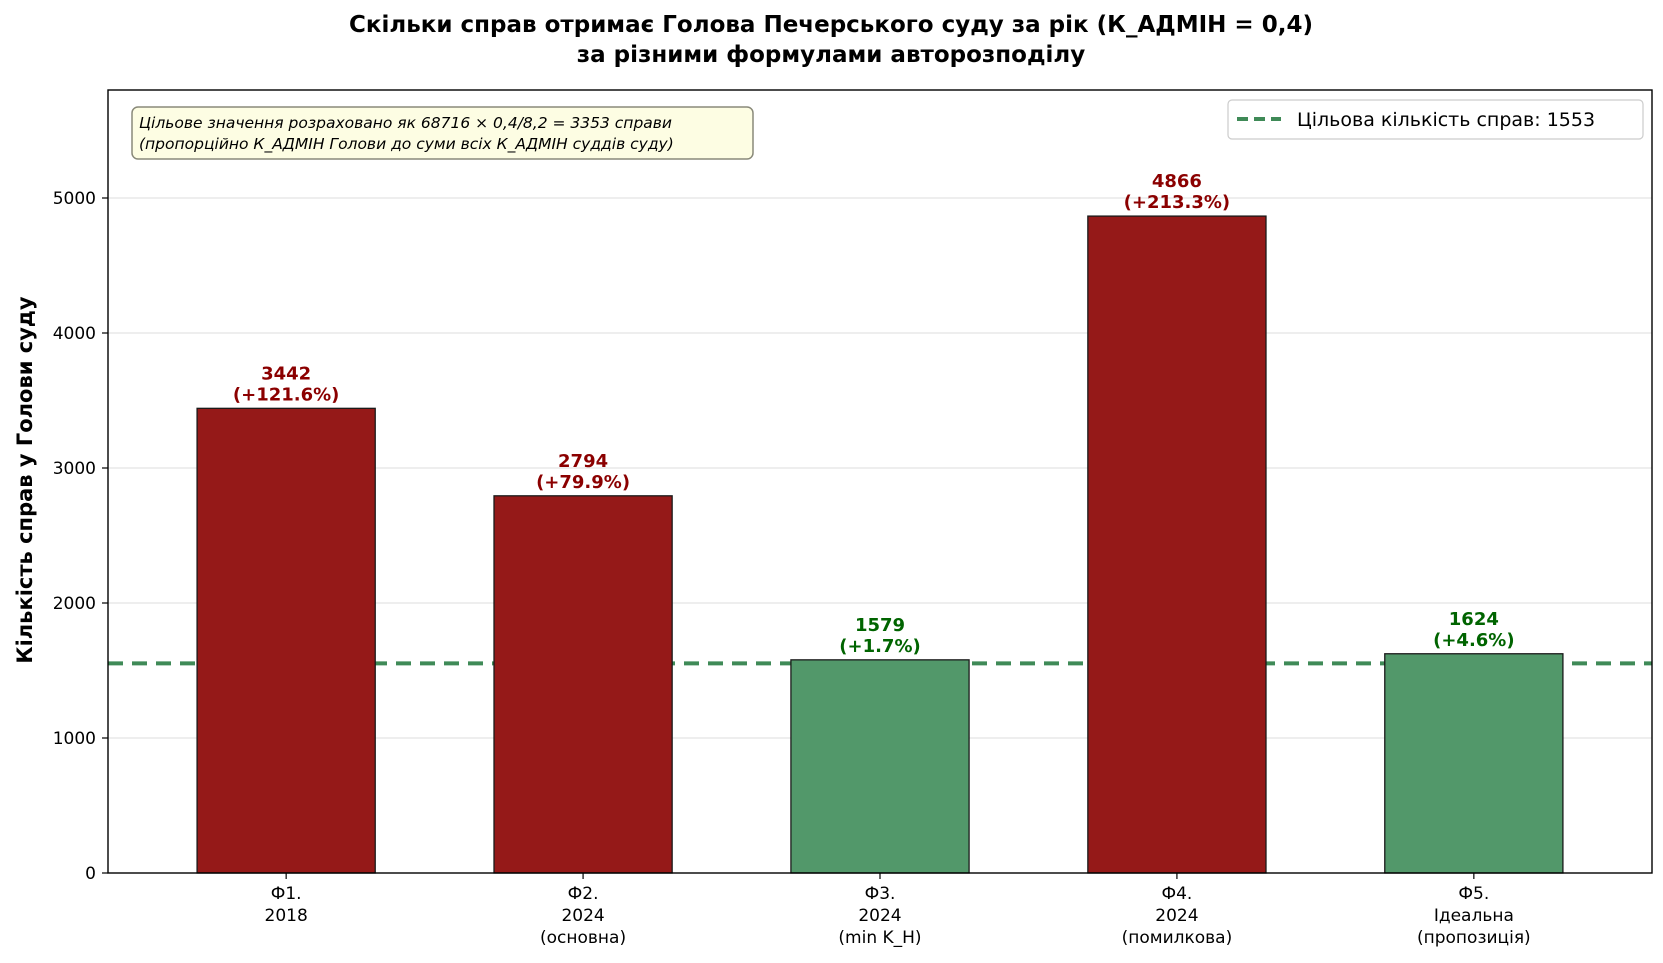 This screenshot has height=963, width=1663. What do you see at coordinates (1474, 938) in the screenshot?
I see `x-tick-label: (пропозиція)` at bounding box center [1474, 938].